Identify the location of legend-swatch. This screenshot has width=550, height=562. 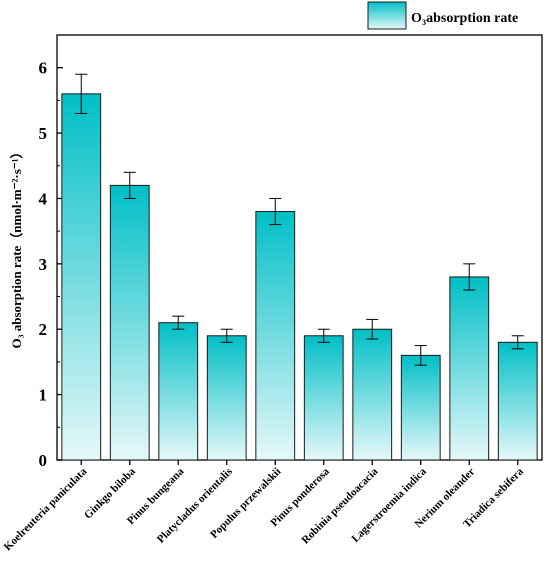
(387, 15).